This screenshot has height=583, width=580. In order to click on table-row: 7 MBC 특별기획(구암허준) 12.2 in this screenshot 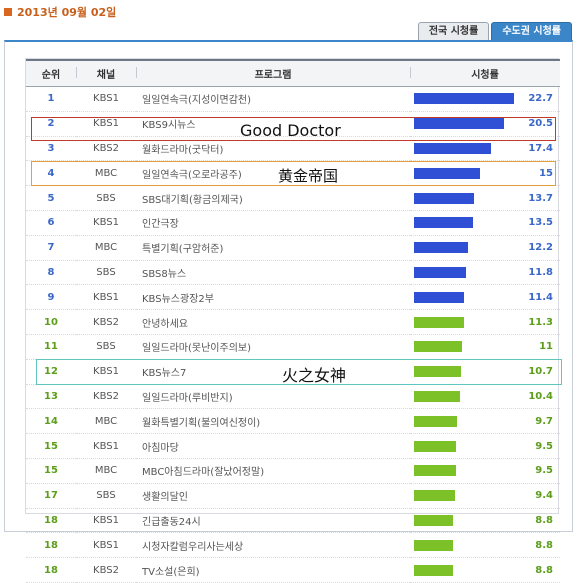, I will do `click(293, 248)`.